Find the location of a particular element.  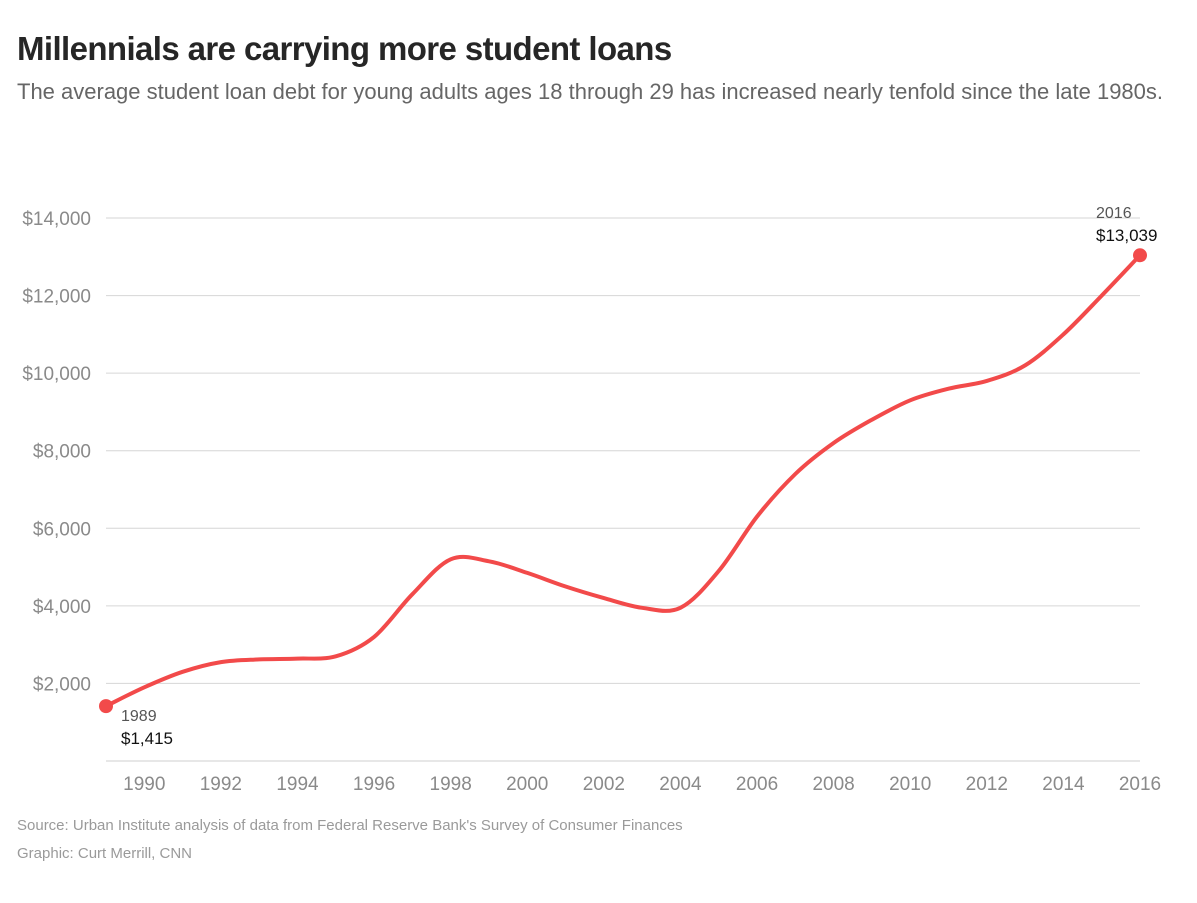

x-tick-label: 1990 is located at coordinates (144, 784).